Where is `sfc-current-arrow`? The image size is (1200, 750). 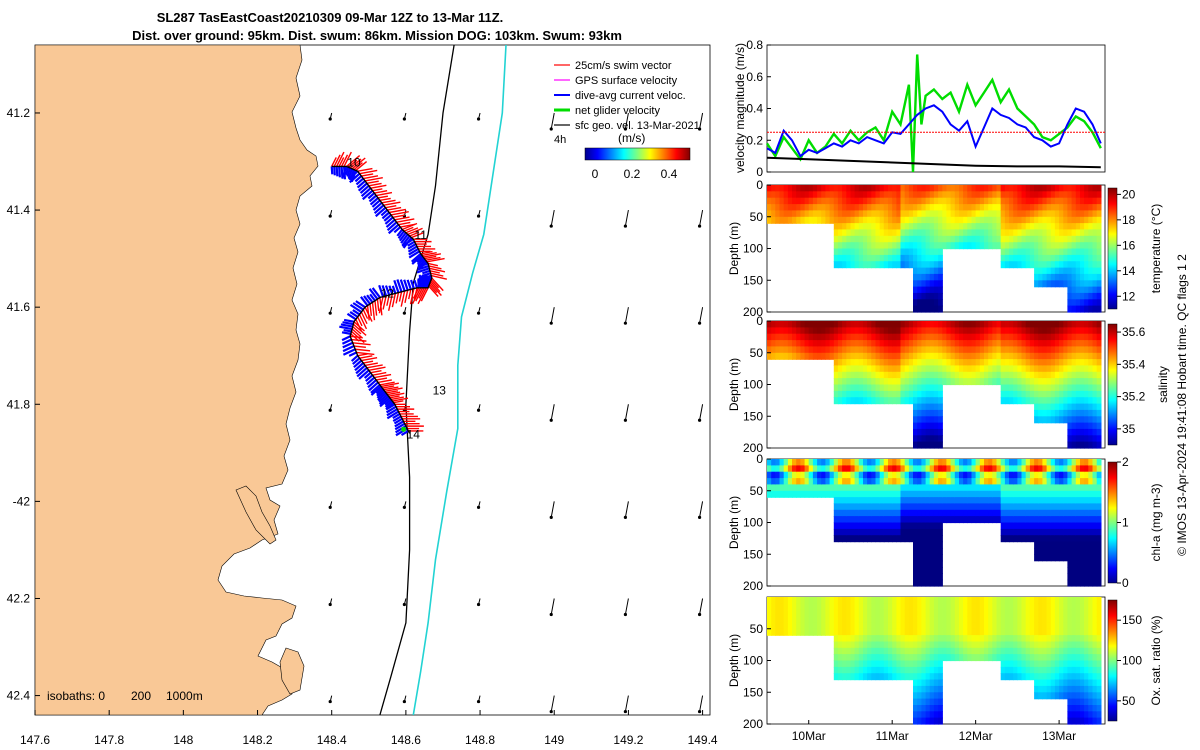
sfc-current-arrow is located at coordinates (552, 218).